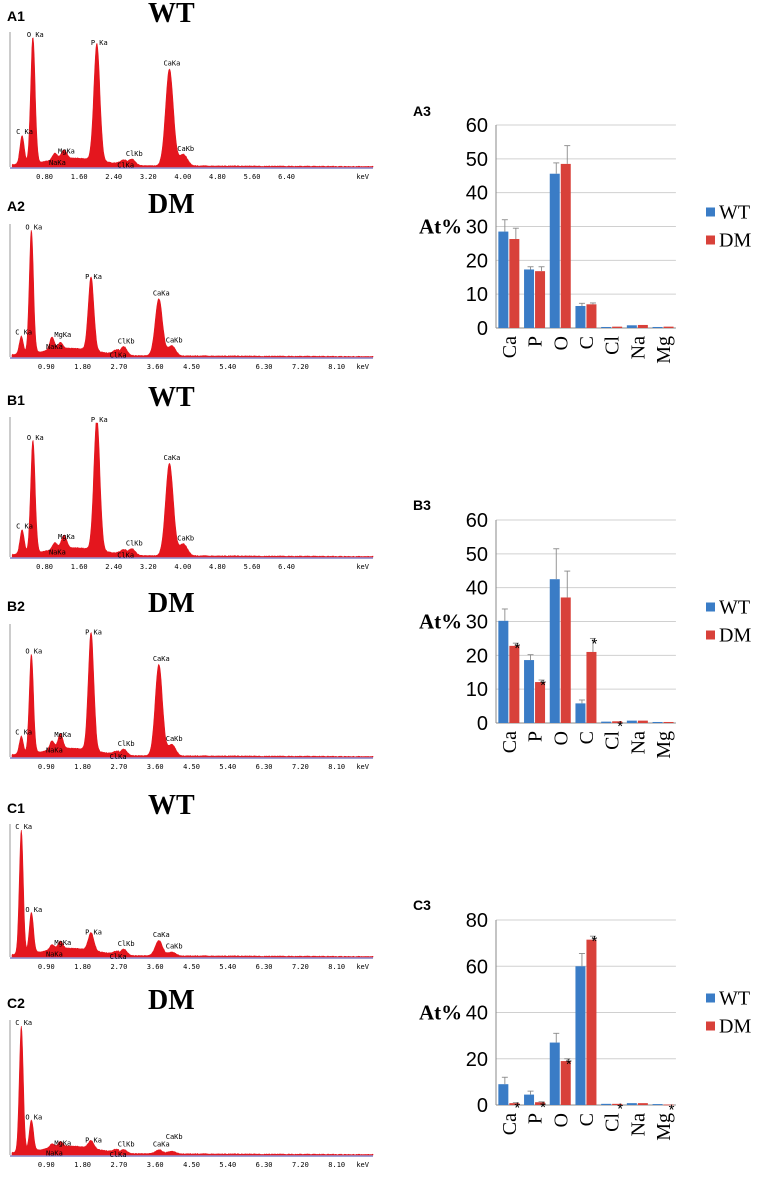 This screenshot has width=760, height=1177. Describe the element at coordinates (569, 1064) in the screenshot. I see `sig-mark-dm-o: *` at that location.